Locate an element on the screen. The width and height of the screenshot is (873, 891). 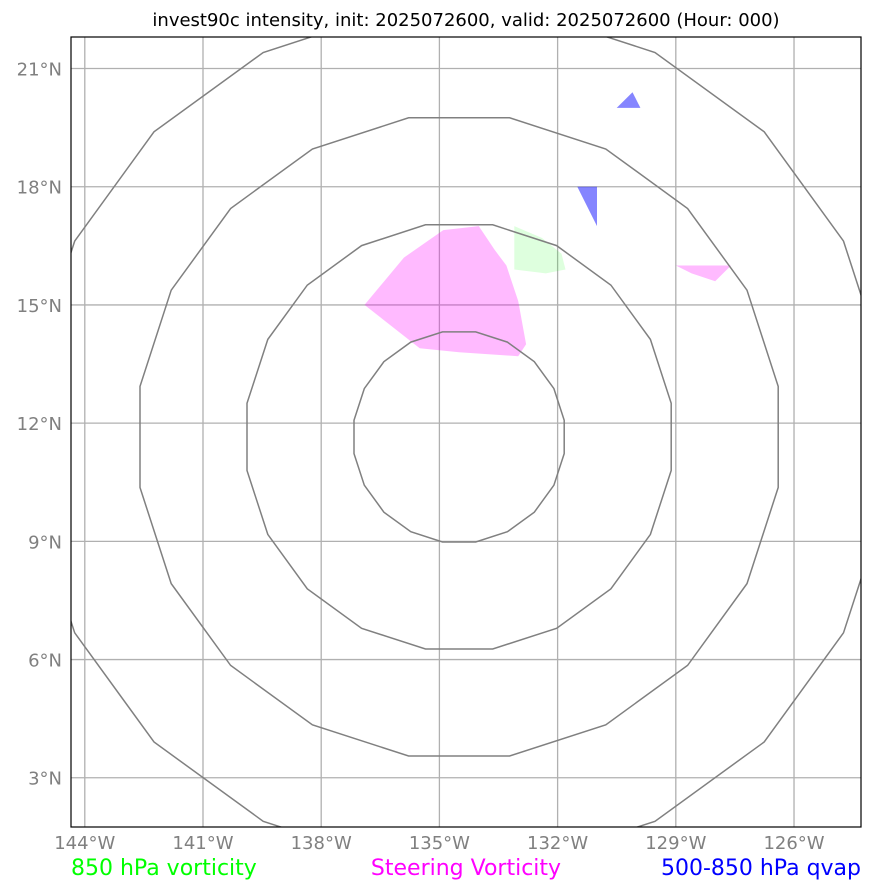
latitude-tick-label: 12°N is located at coordinates (39, 424).